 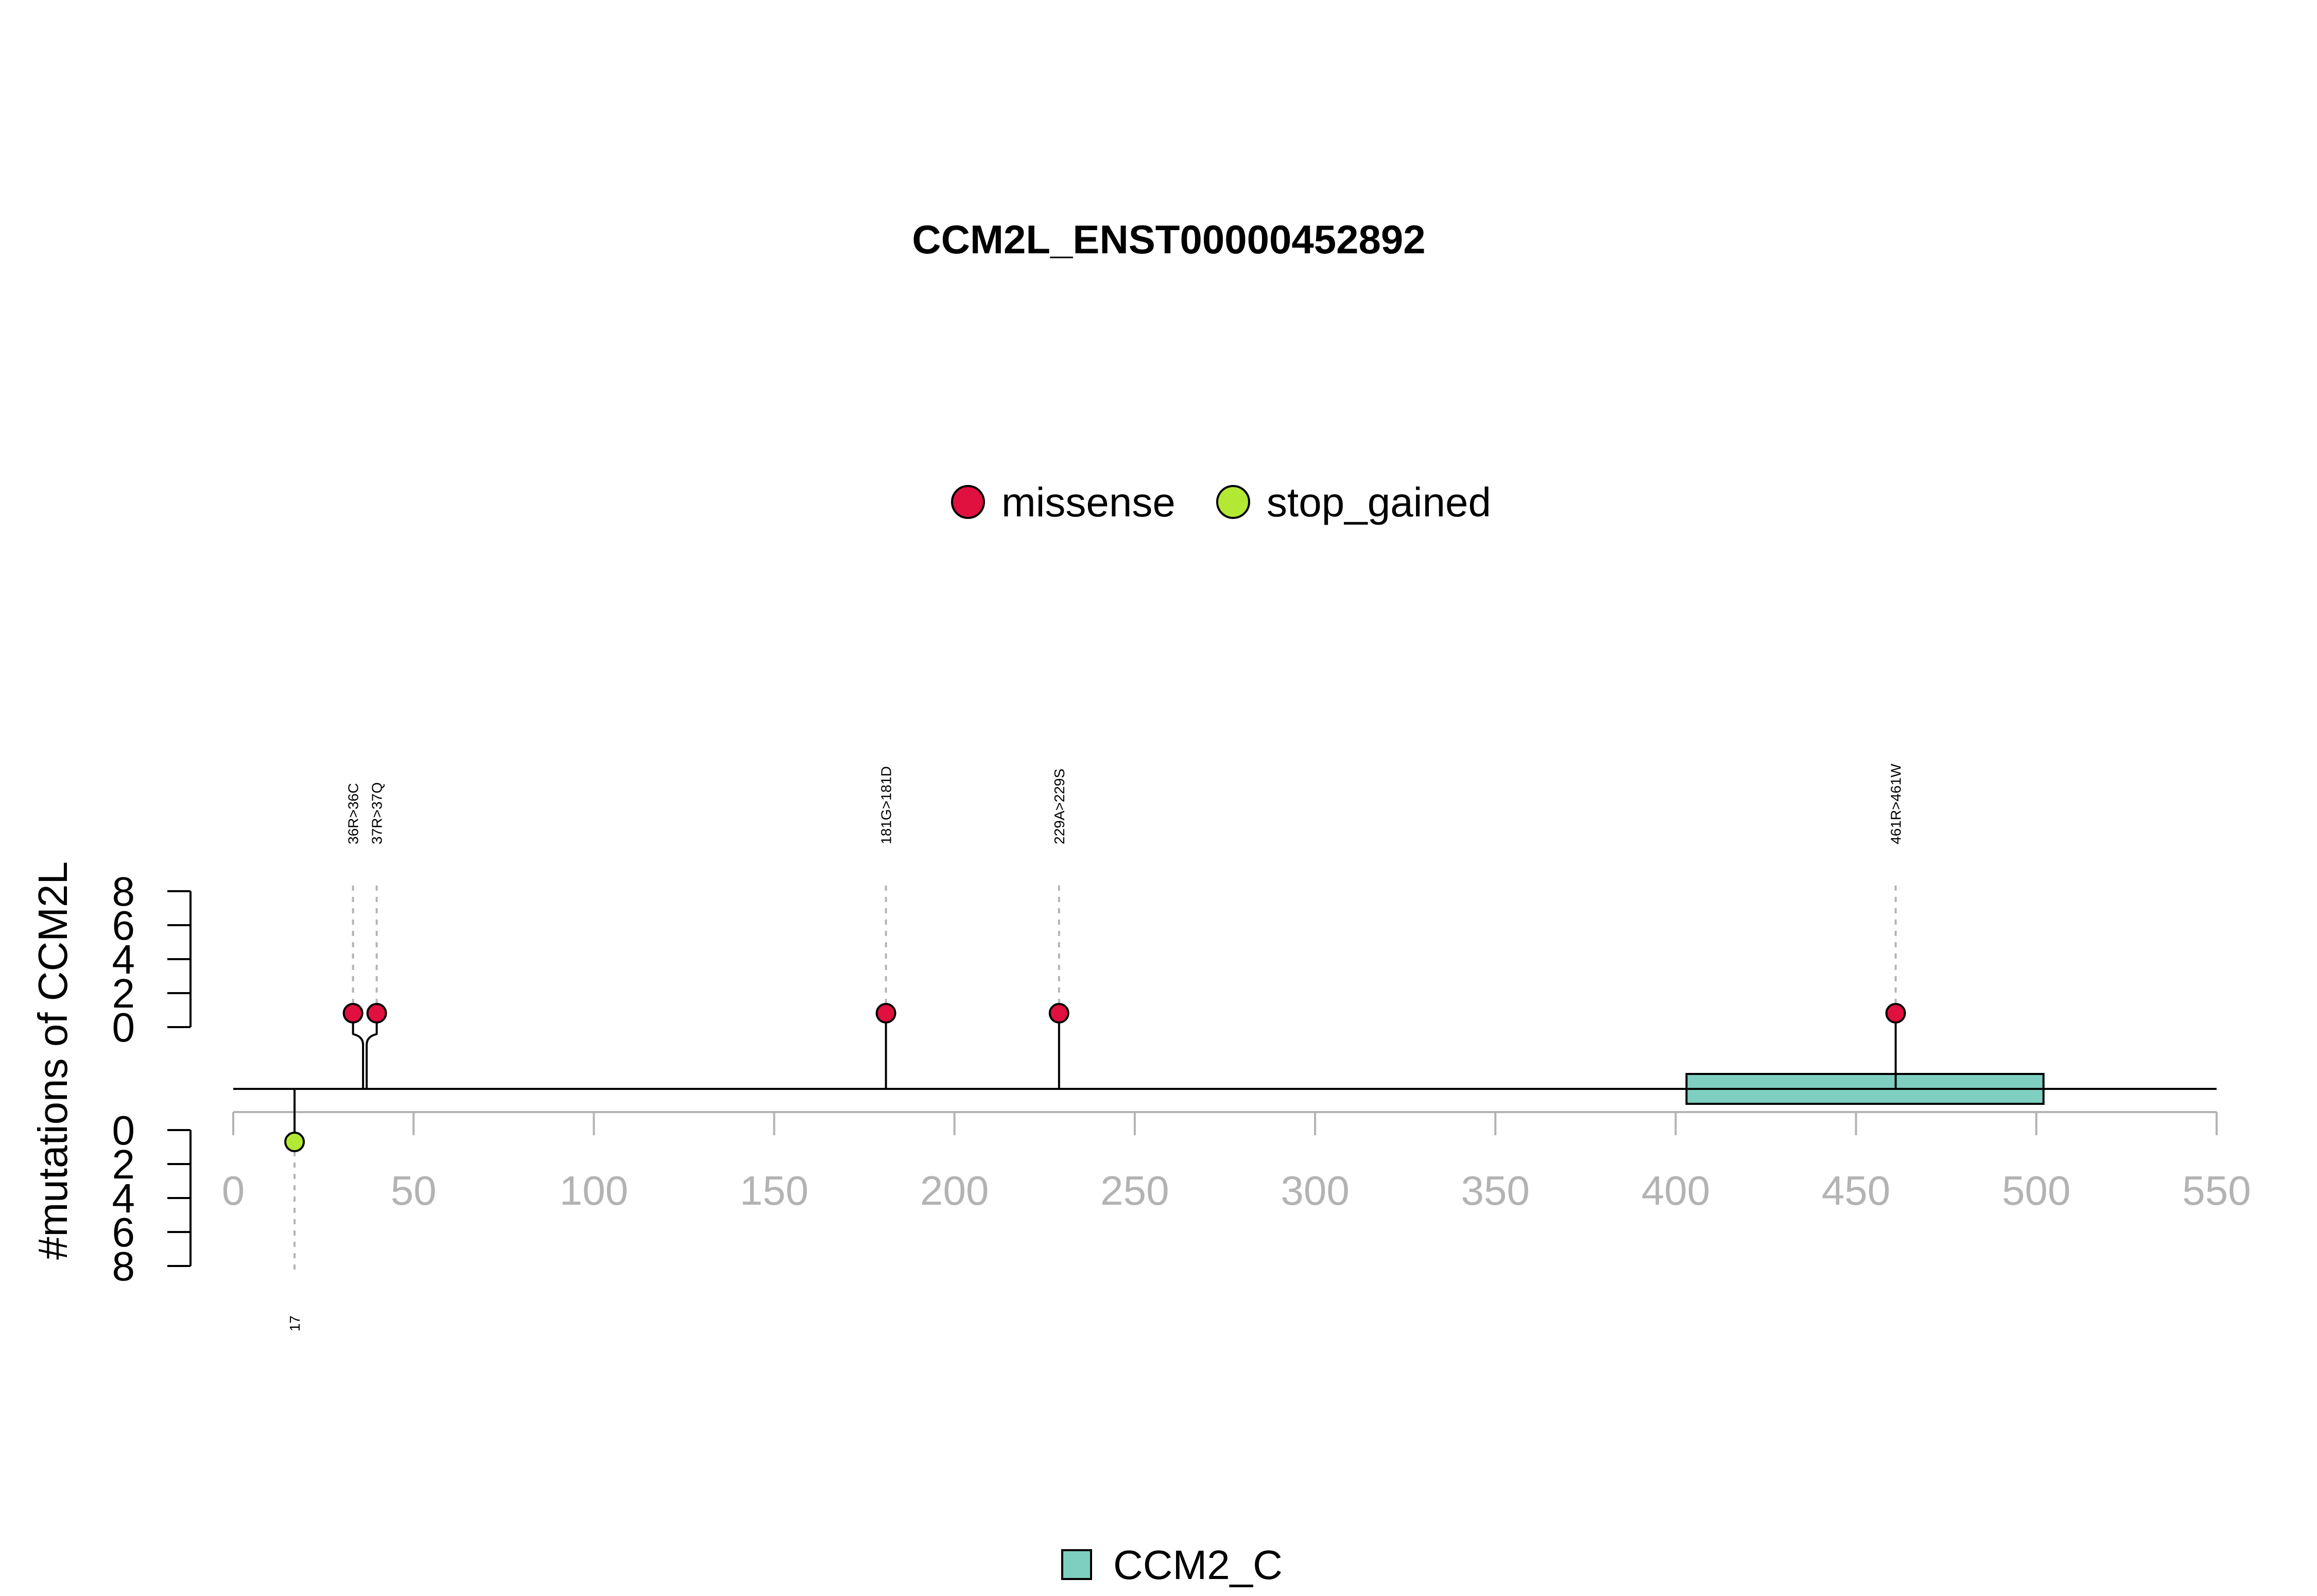 What do you see at coordinates (886, 805) in the screenshot?
I see `mutation-181g-181d-label: 181G>181D` at bounding box center [886, 805].